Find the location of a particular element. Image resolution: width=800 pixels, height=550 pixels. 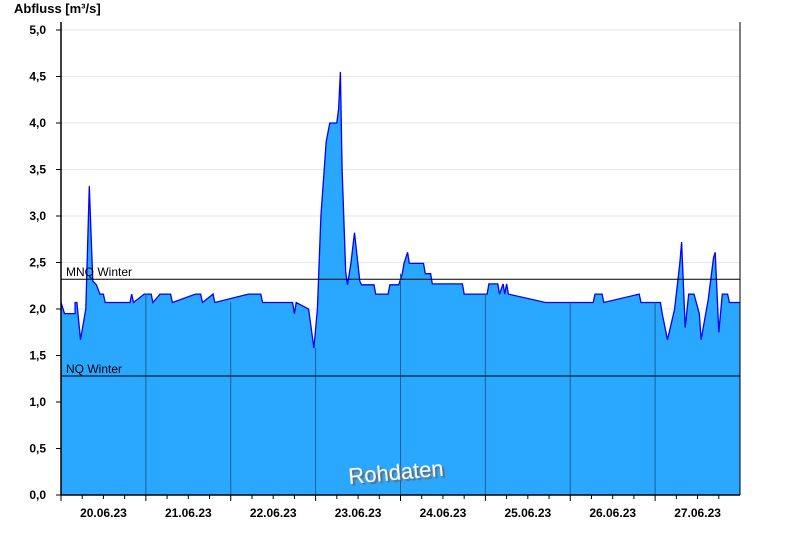

y-tick-label: 4,0 is located at coordinates (37, 123).